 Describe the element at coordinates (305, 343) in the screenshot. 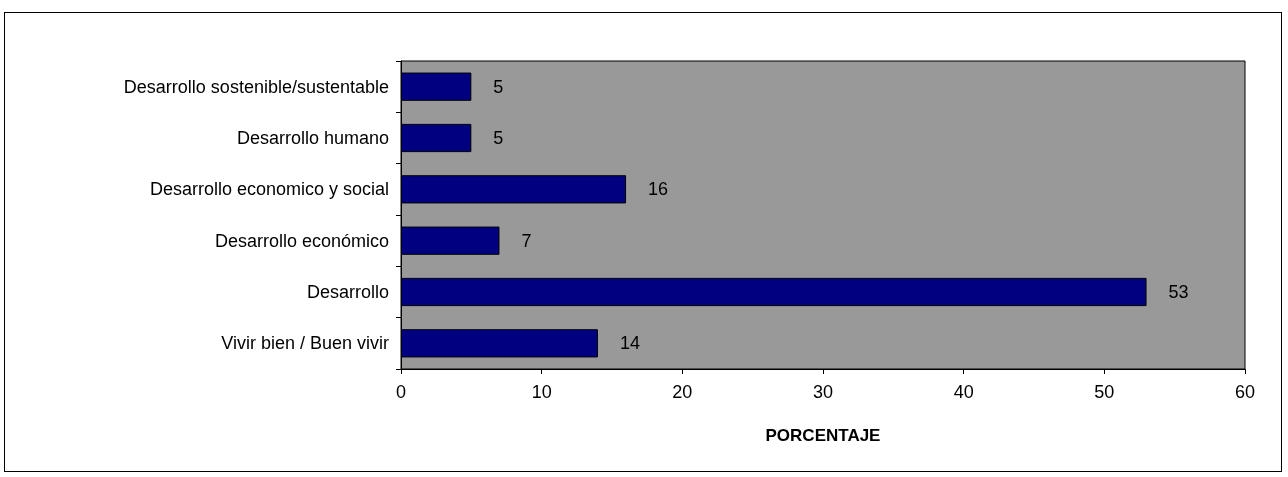

I see `y-tick-label: Vivir bien / Buen vivir` at that location.